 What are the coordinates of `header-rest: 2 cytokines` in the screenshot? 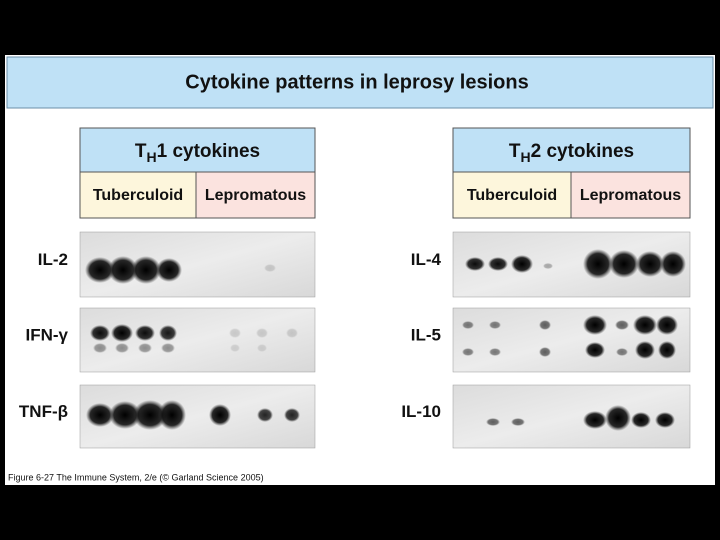 It's located at (583, 151).